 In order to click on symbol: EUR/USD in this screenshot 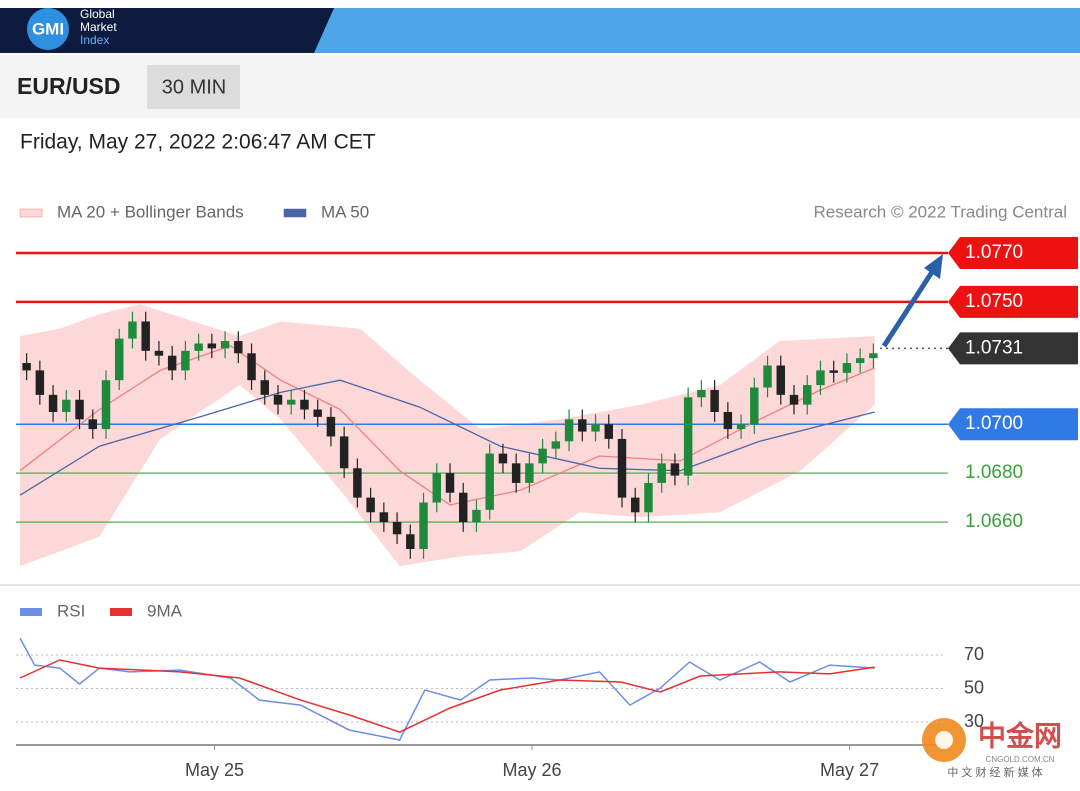, I will do `click(69, 86)`.